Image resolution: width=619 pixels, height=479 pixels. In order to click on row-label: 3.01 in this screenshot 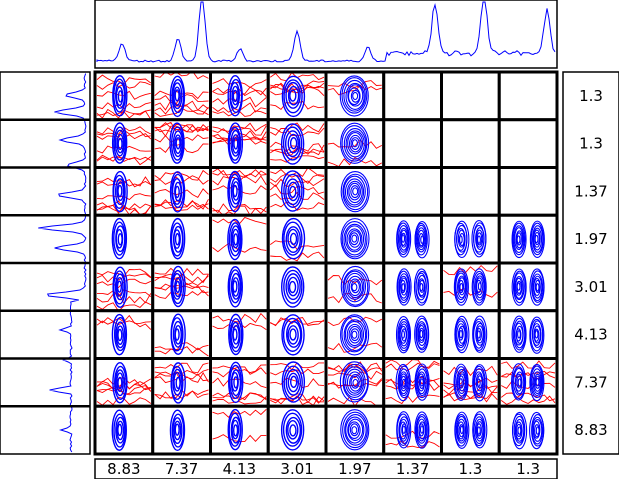, I will do `click(590, 287)`.